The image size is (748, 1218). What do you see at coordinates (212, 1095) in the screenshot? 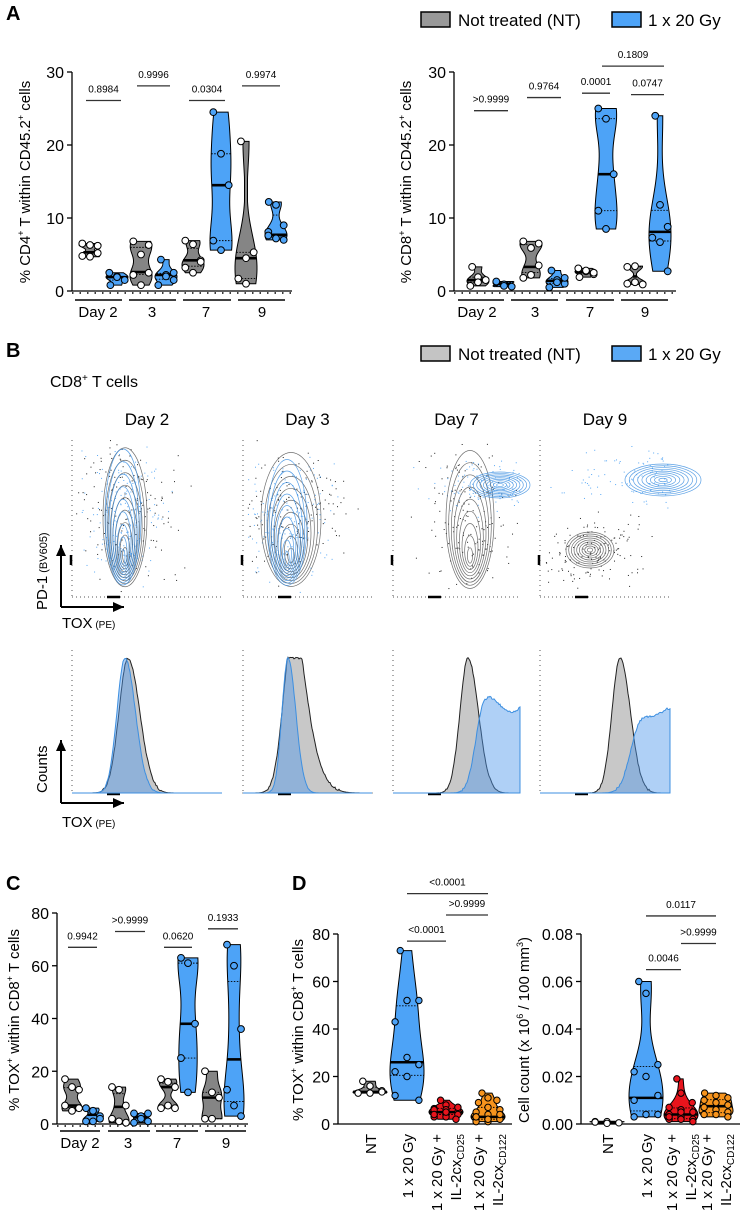
I see `violin-nt` at bounding box center [212, 1095].